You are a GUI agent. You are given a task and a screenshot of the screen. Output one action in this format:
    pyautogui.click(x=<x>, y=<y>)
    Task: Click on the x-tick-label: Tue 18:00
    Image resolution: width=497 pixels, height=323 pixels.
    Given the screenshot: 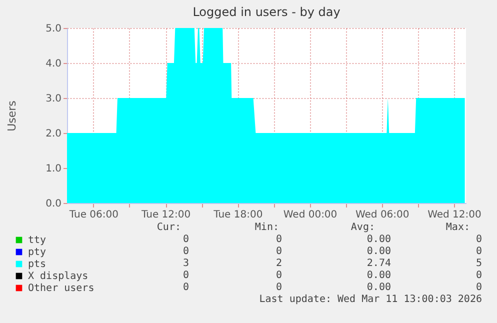 What is the action you would take?
    pyautogui.click(x=237, y=215)
    